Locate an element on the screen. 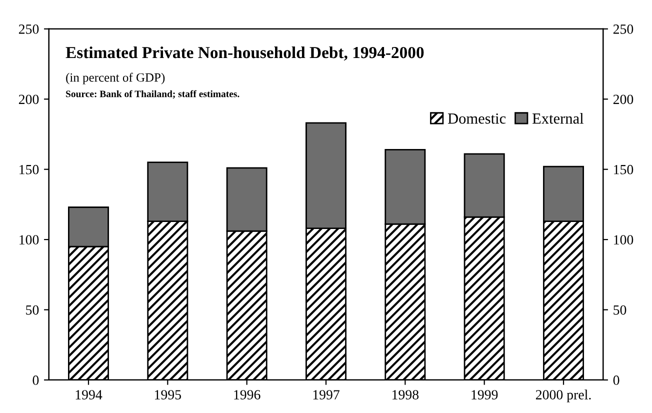  legend-label: External is located at coordinates (558, 118).